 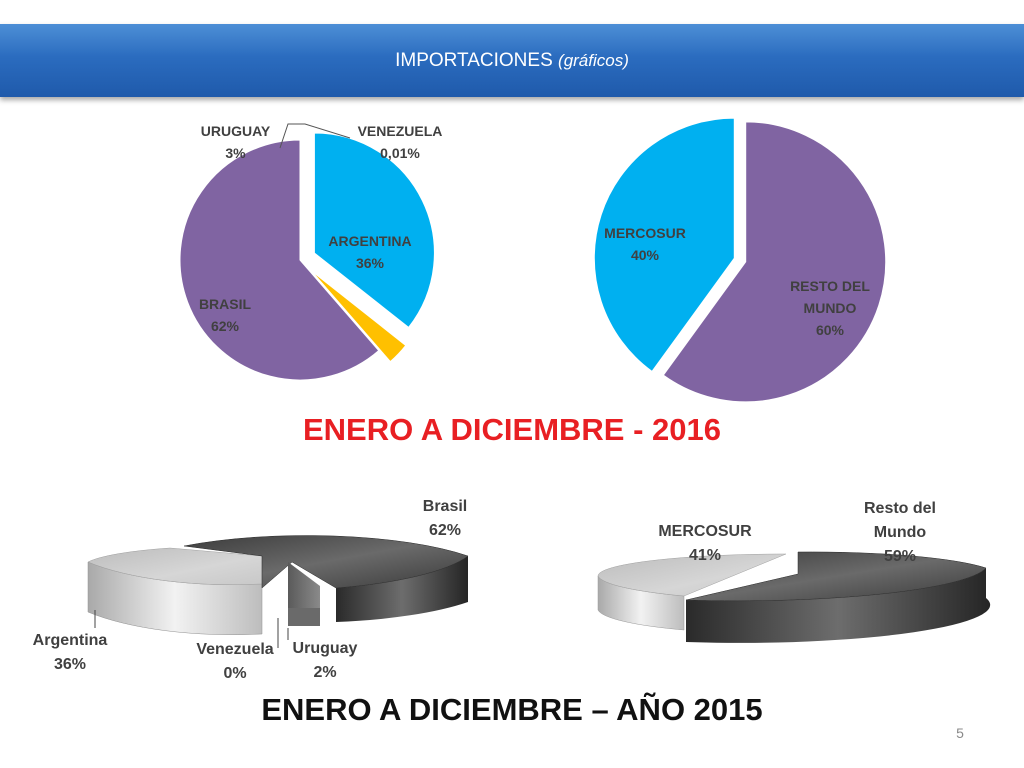 I want to click on slice-uruguay-front, so click(x=304, y=617).